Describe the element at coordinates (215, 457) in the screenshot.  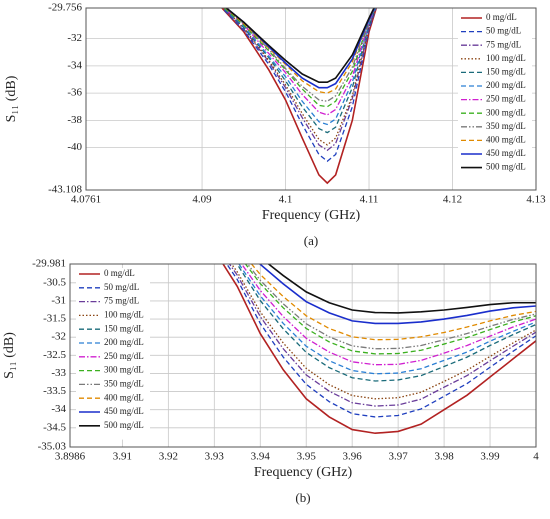
I see `x-tick-label: 3.93` at that location.